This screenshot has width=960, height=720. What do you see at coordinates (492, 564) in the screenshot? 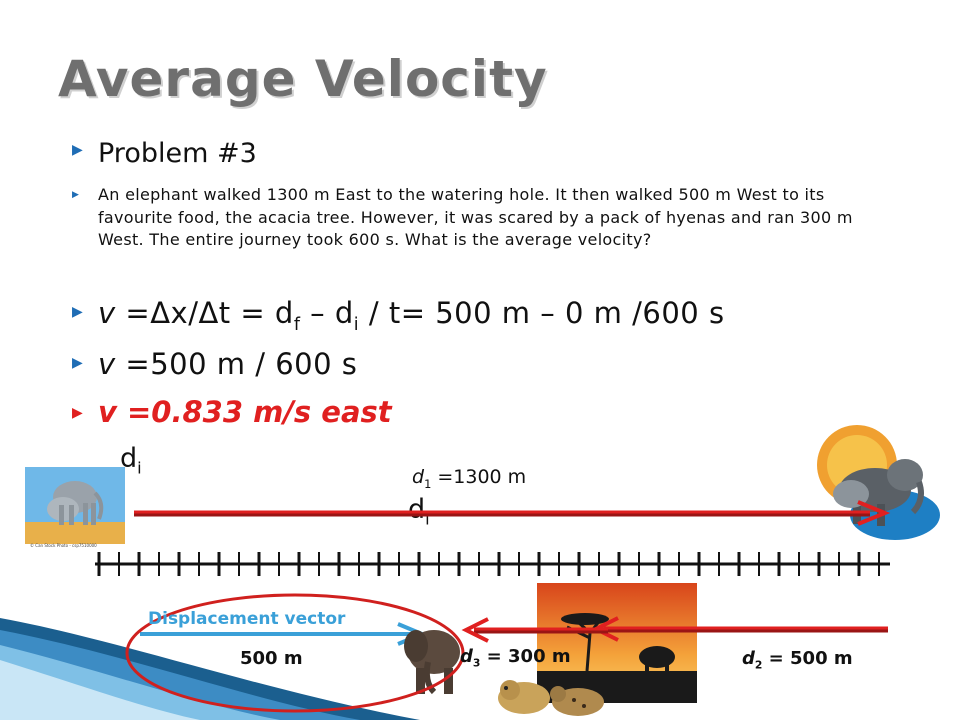
I see `number-line` at bounding box center [492, 564].